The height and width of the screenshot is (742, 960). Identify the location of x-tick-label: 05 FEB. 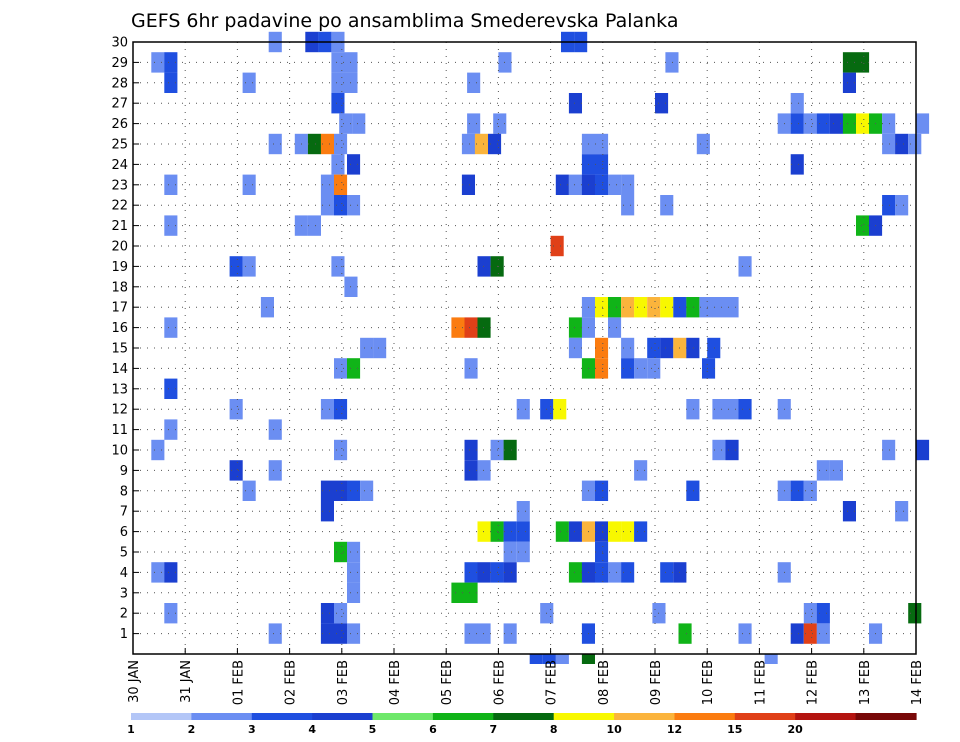
(447, 682).